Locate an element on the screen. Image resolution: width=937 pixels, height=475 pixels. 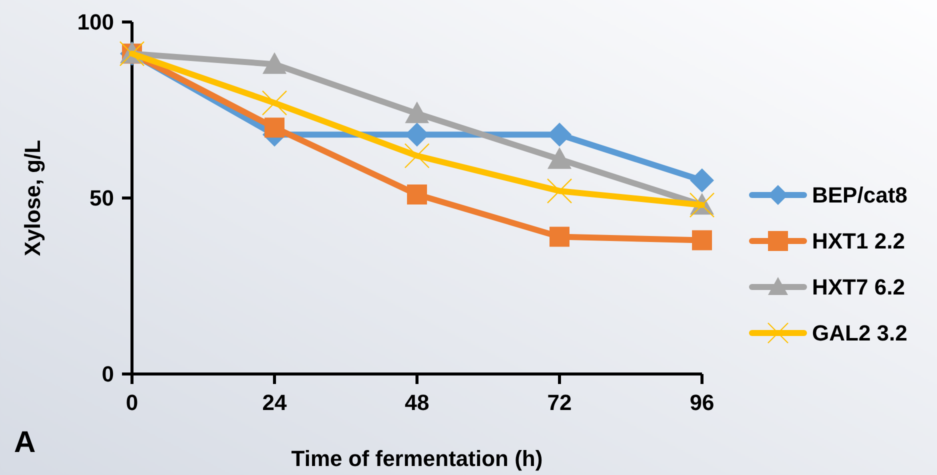
x-axis-title: Time of fermentation (h) is located at coordinates (417, 458).